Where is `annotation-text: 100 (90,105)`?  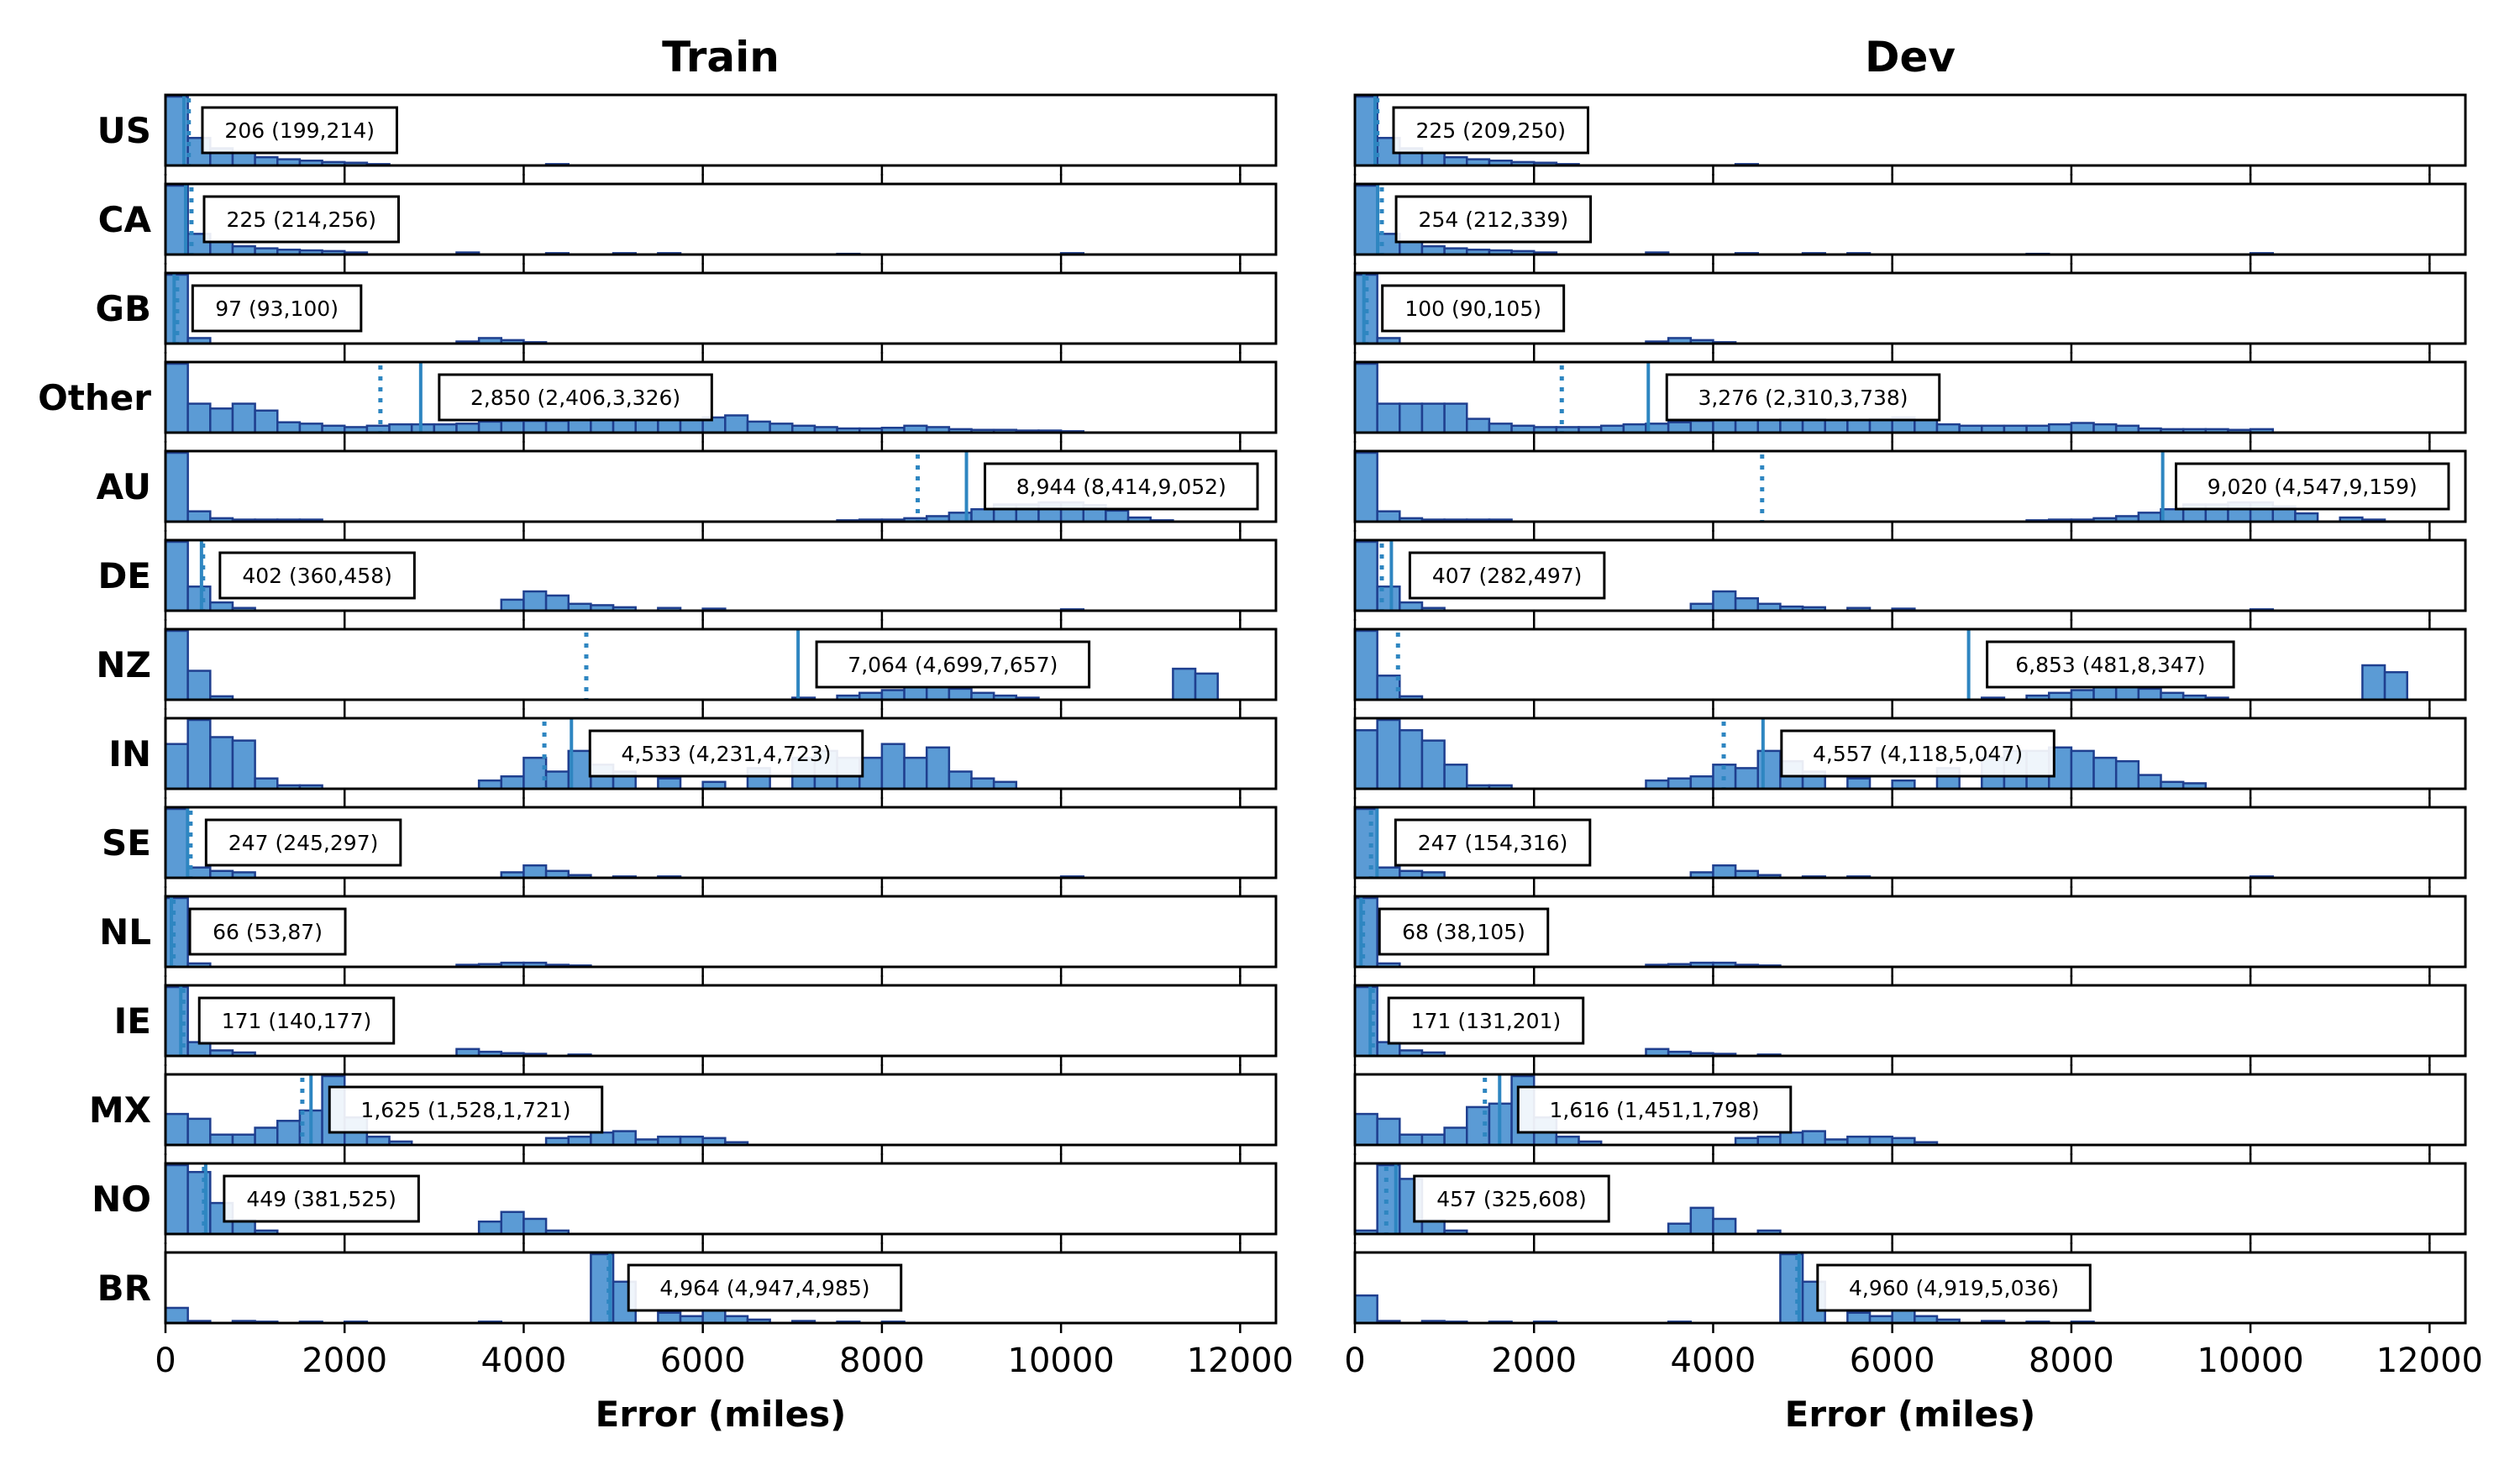
annotation-text: 100 (90,105) is located at coordinates (1472, 309).